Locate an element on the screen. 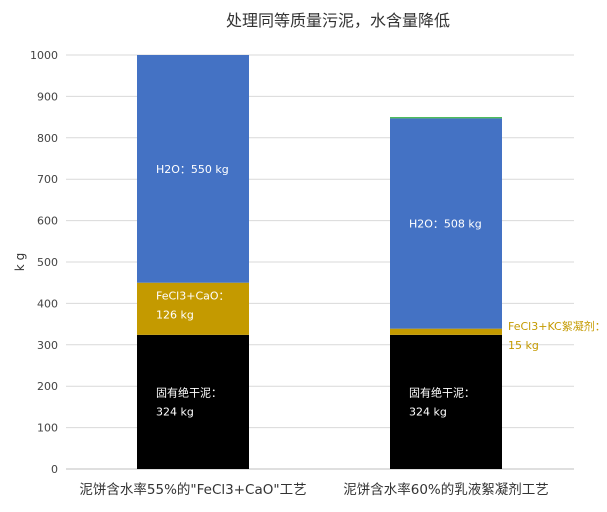 The height and width of the screenshot is (512, 607). bar-segment-label: 126 kg is located at coordinates (175, 315).